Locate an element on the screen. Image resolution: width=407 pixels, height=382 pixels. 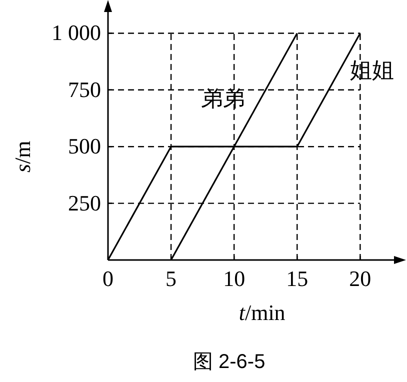
x-tick-label: 5 is located at coordinates (171, 278).